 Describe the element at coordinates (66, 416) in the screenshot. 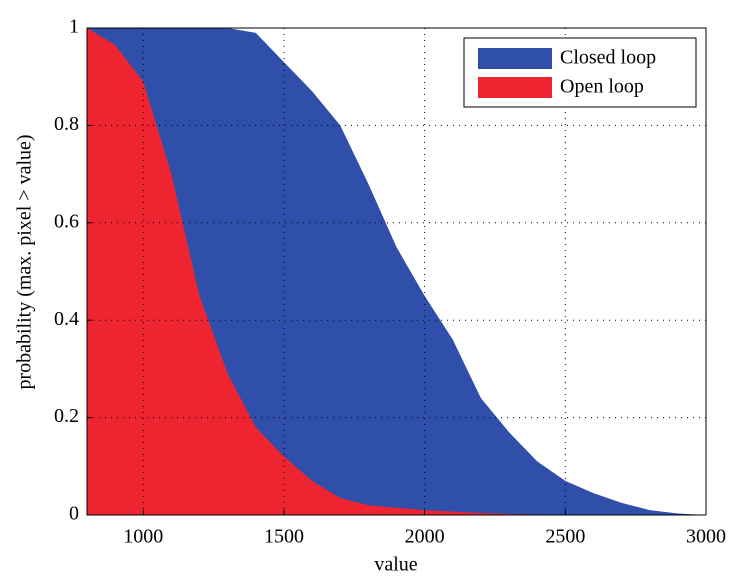

I see `y-tick-label: 0.2` at that location.